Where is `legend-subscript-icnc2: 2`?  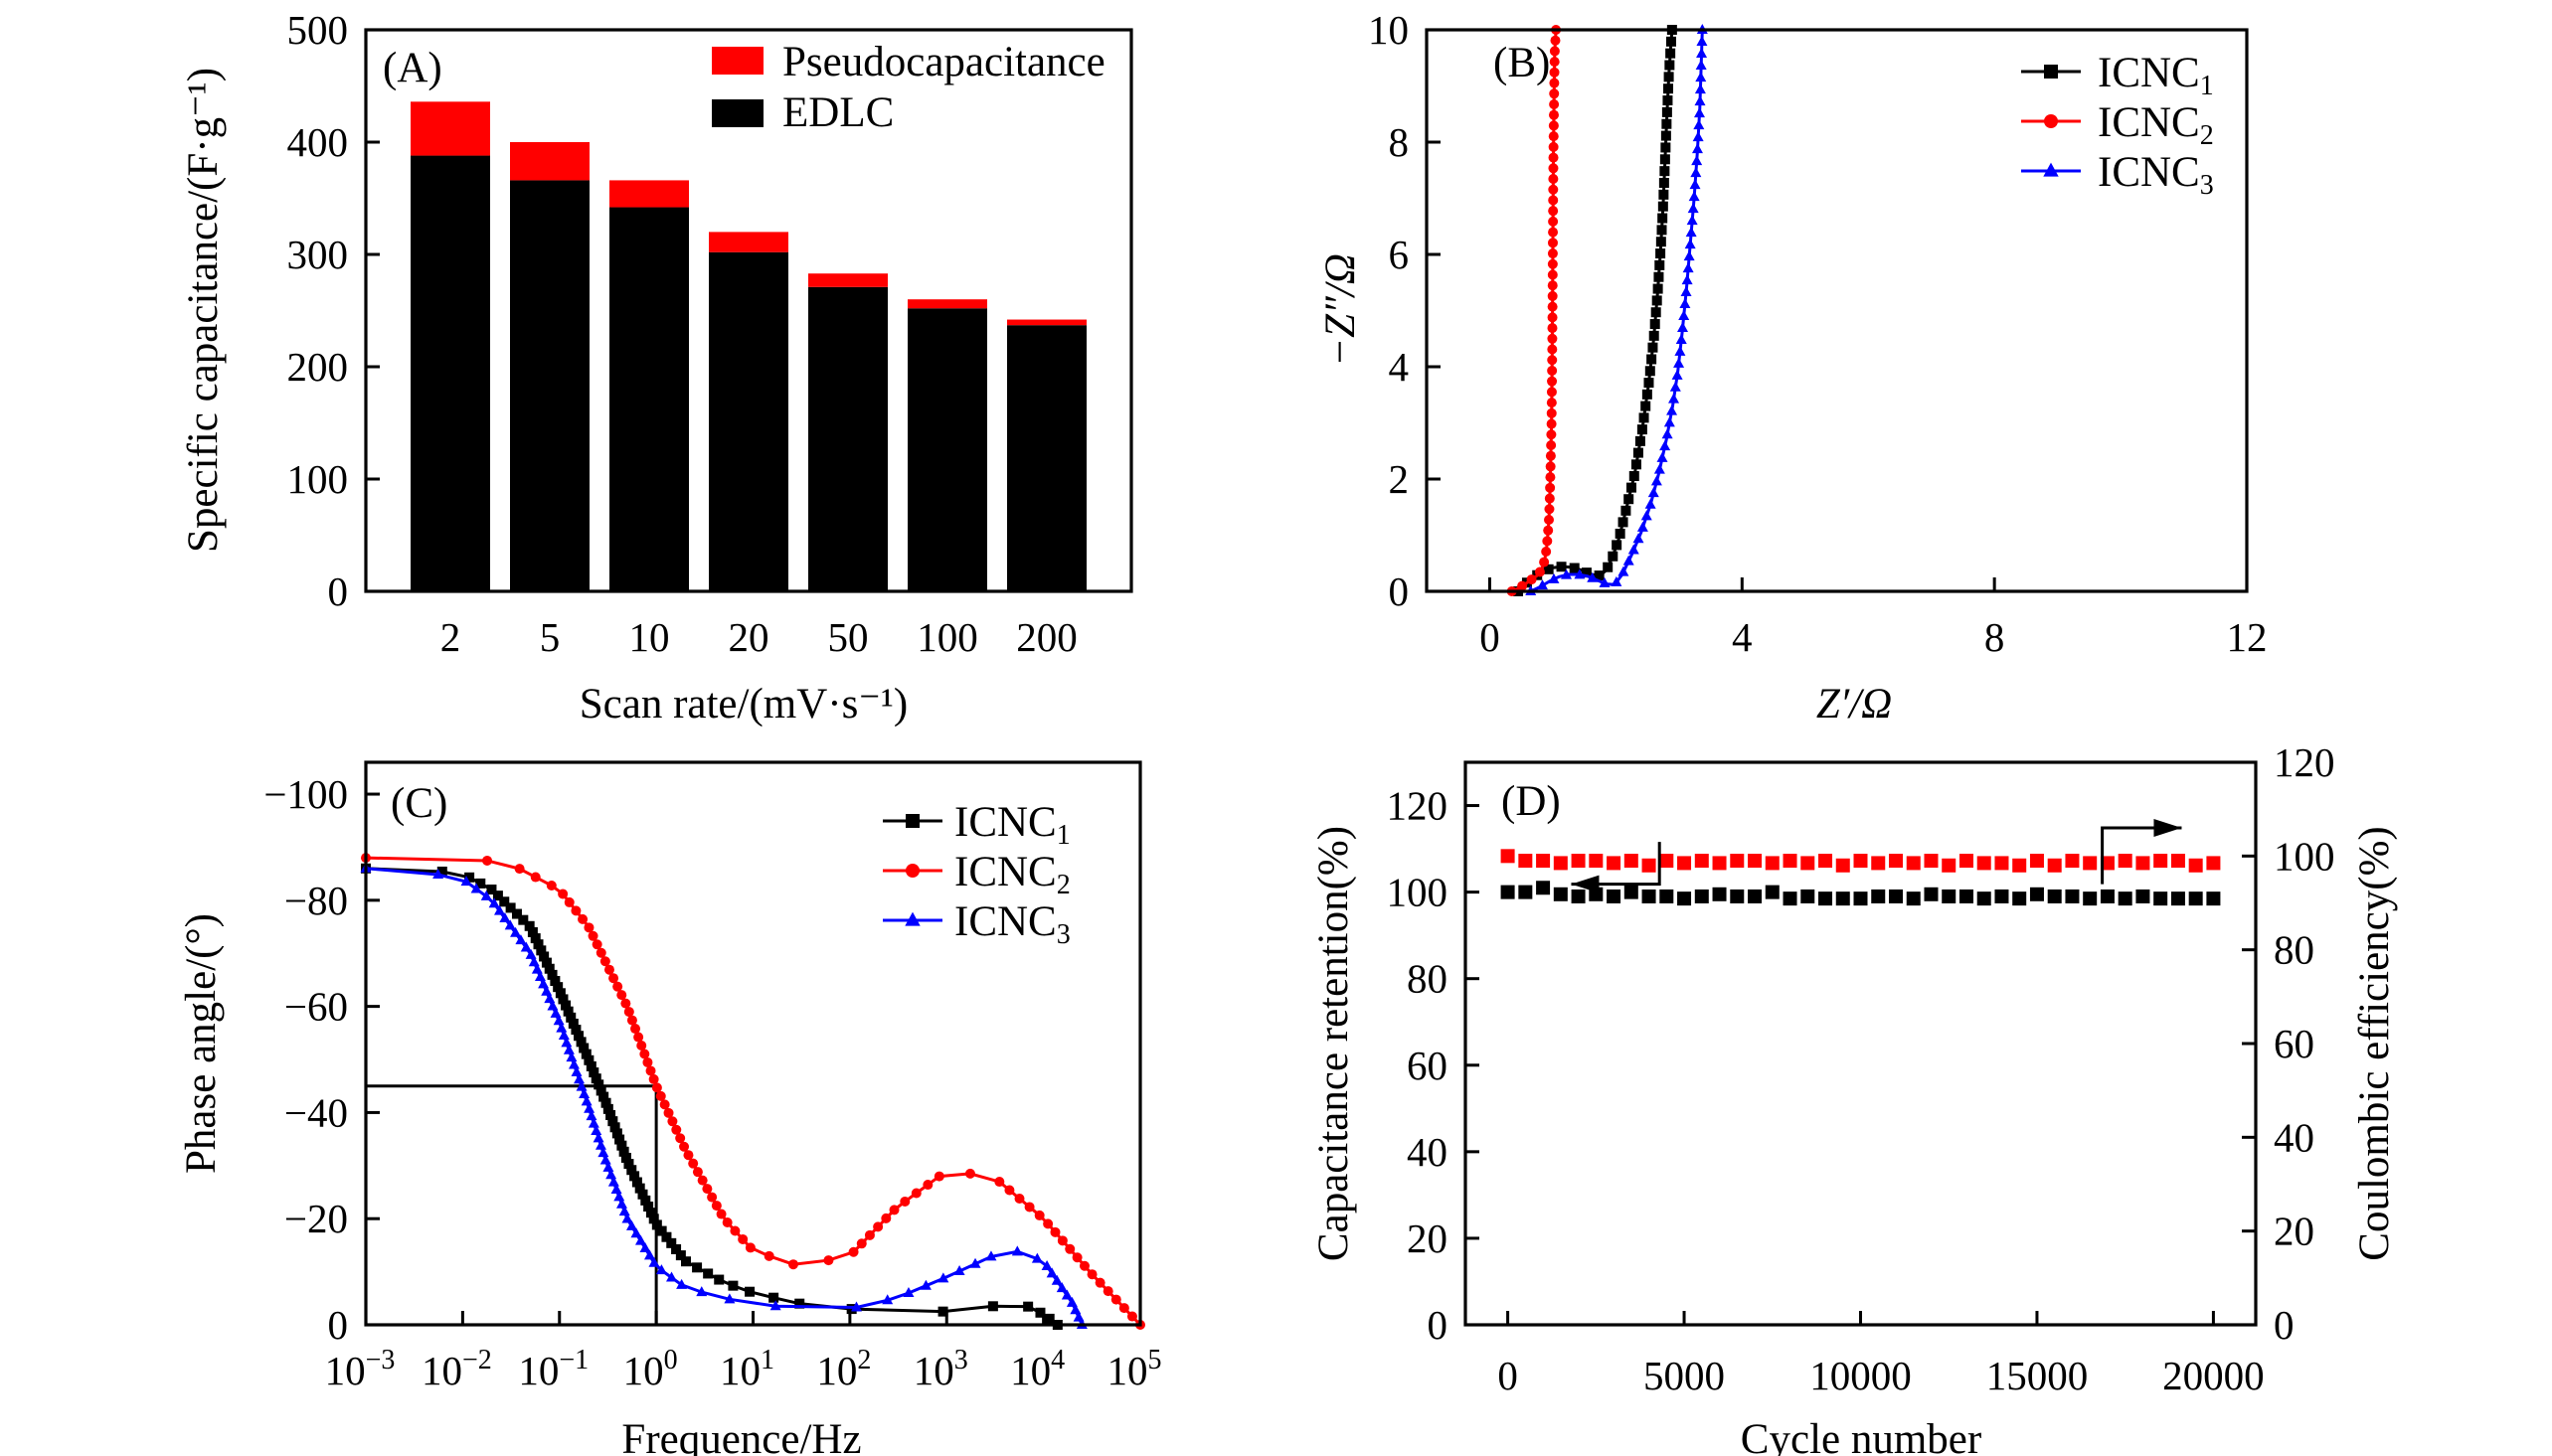 legend-subscript-icnc2: 2 is located at coordinates (2207, 135).